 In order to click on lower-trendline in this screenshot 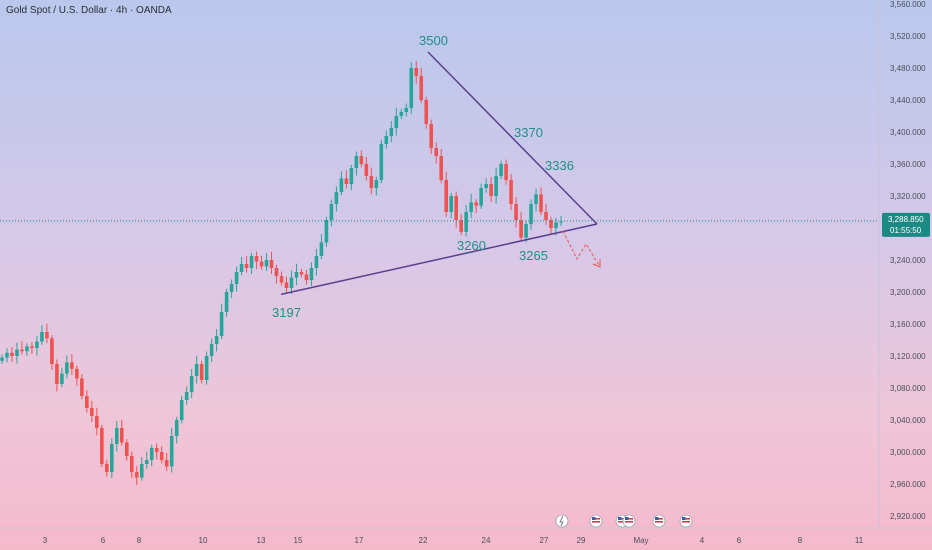, I will do `click(439, 259)`.